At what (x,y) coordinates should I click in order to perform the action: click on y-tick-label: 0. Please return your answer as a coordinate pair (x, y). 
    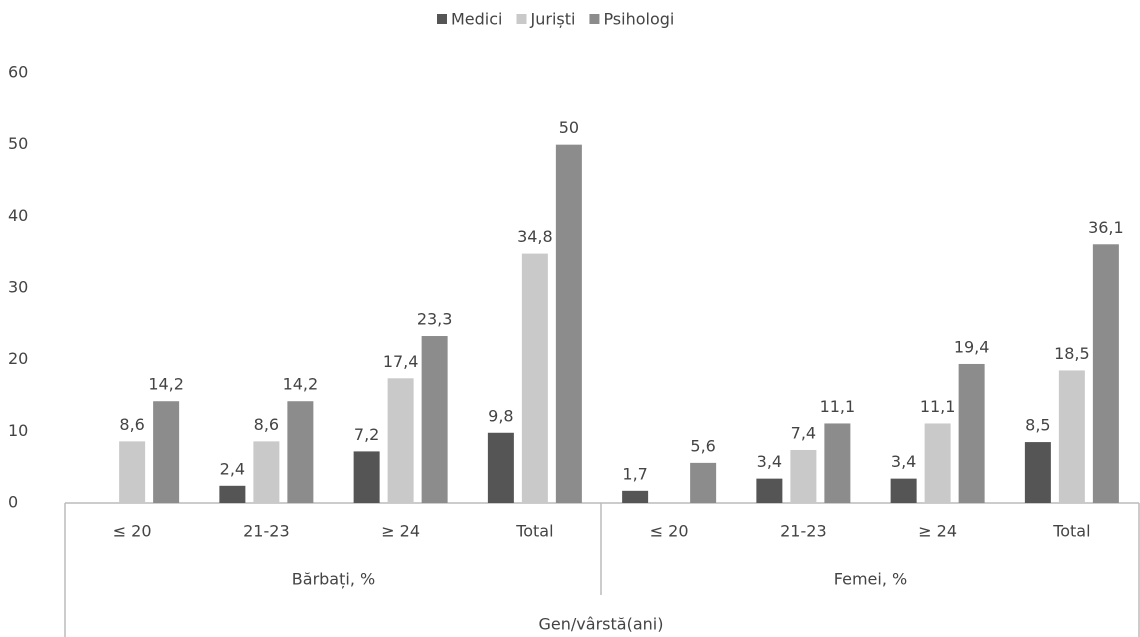
    Looking at the image, I should click on (13, 502).